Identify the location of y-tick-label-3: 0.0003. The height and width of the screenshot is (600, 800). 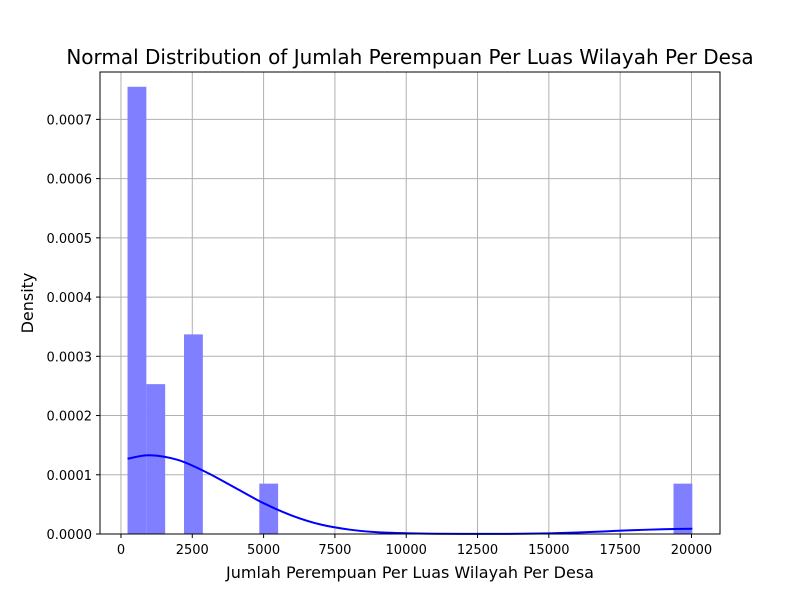
(70, 357).